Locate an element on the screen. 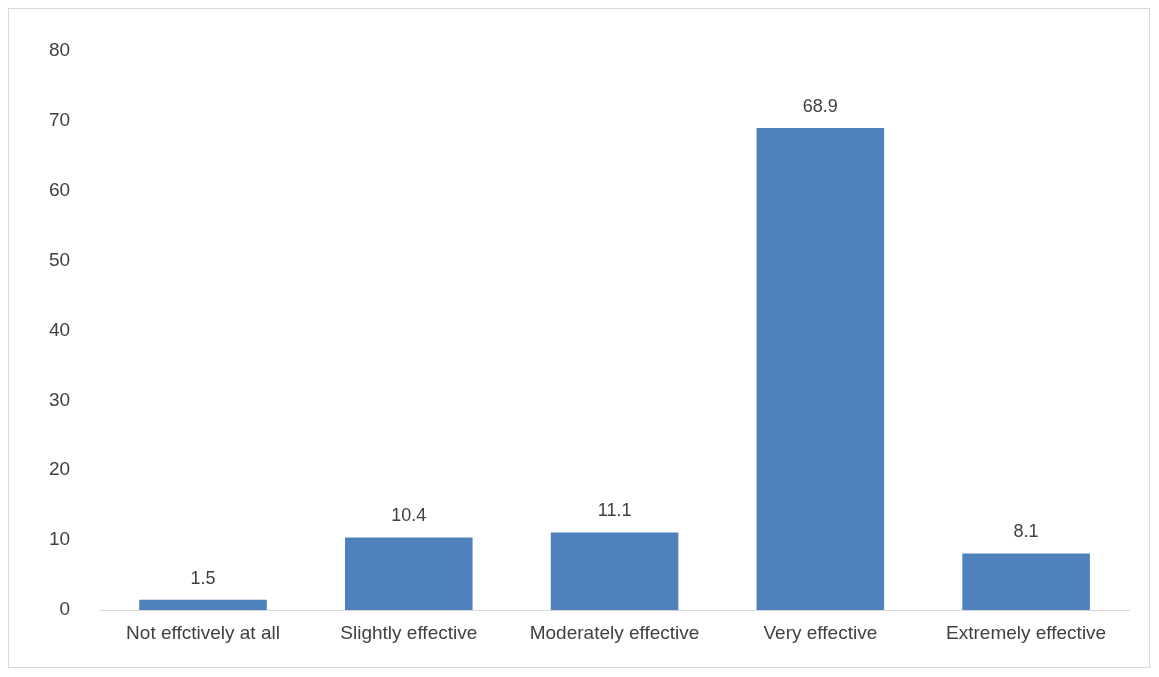 This screenshot has width=1159, height=677. x-tick-label: Slightly effective is located at coordinates (409, 632).